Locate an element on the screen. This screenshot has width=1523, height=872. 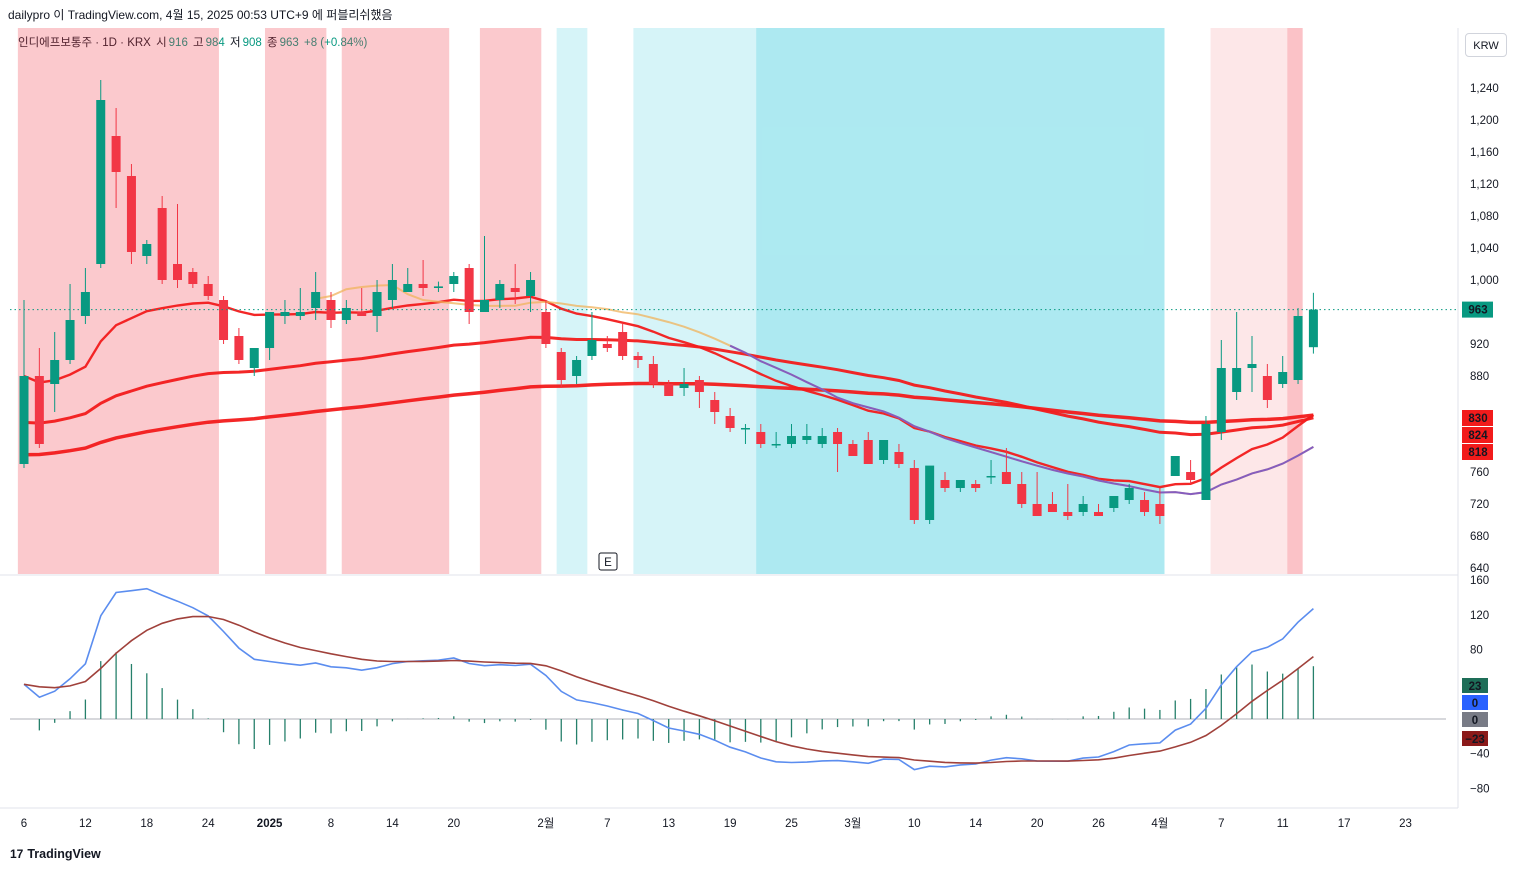
earnings-event-marker: E is located at coordinates (608, 561).